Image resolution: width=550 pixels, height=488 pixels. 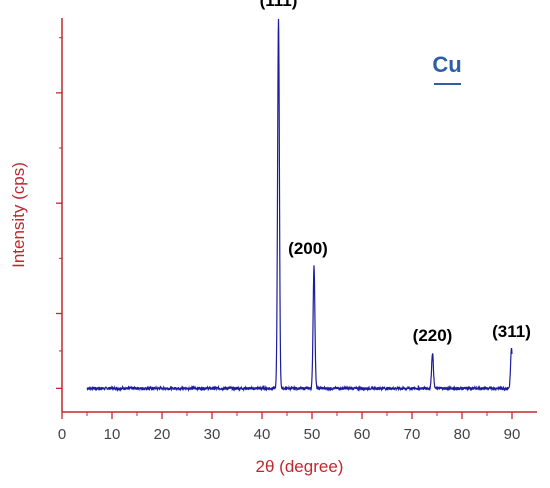 What do you see at coordinates (112, 434) in the screenshot?
I see `x-tick-label: 10` at bounding box center [112, 434].